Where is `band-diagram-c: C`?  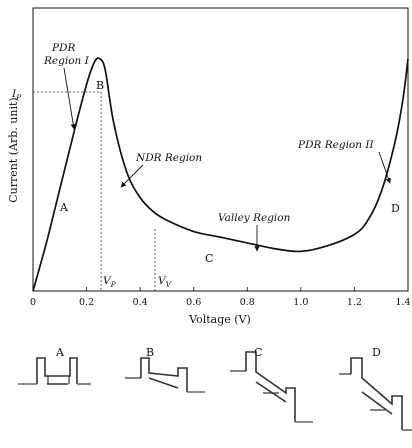
band-diagram-c: C is located at coordinates (271, 384).